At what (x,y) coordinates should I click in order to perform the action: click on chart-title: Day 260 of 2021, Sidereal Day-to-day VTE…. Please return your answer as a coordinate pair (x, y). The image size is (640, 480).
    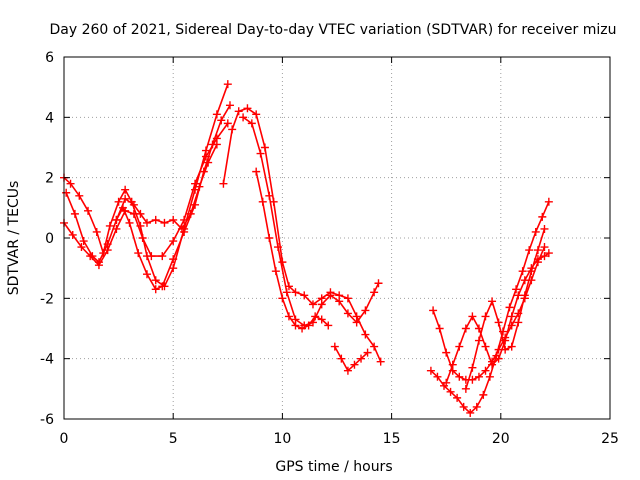
    Looking at the image, I should click on (333, 30).